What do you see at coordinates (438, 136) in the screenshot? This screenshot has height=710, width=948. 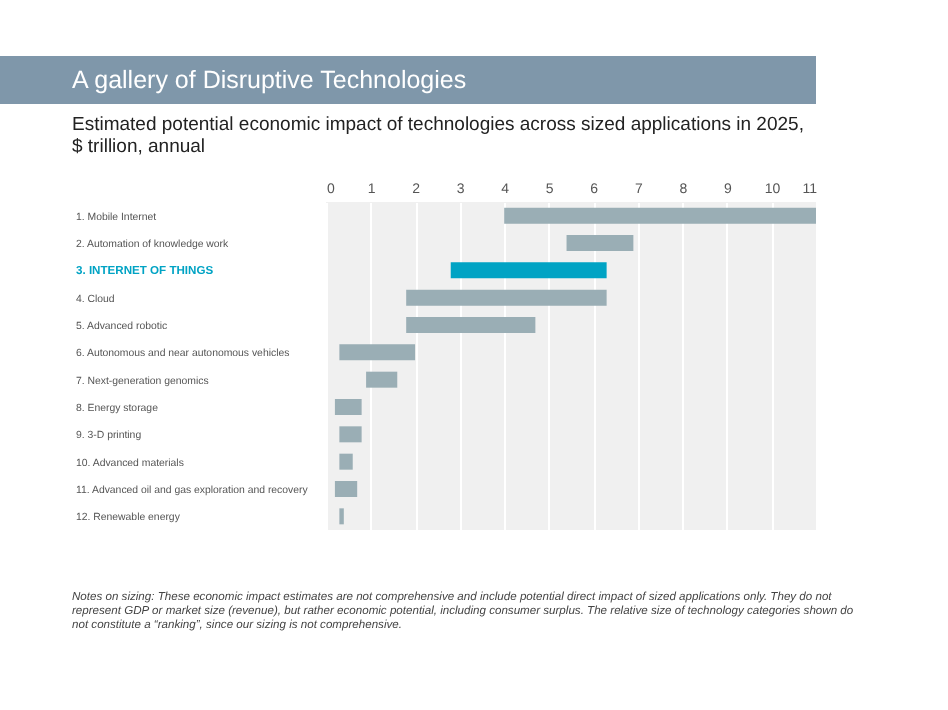 I see `chart-subtitle: Estimated potential economic impact of technologies across sized applications in 2025, $ trillion, annual` at bounding box center [438, 136].